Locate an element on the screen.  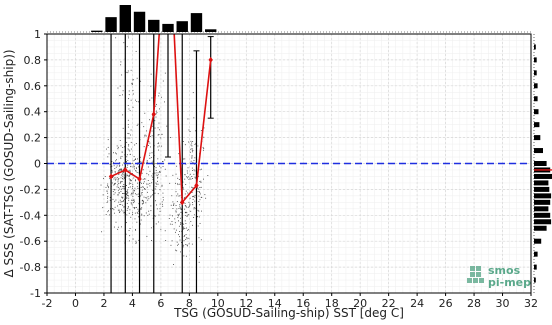
x-tick-label: 24 is located at coordinates (417, 303).